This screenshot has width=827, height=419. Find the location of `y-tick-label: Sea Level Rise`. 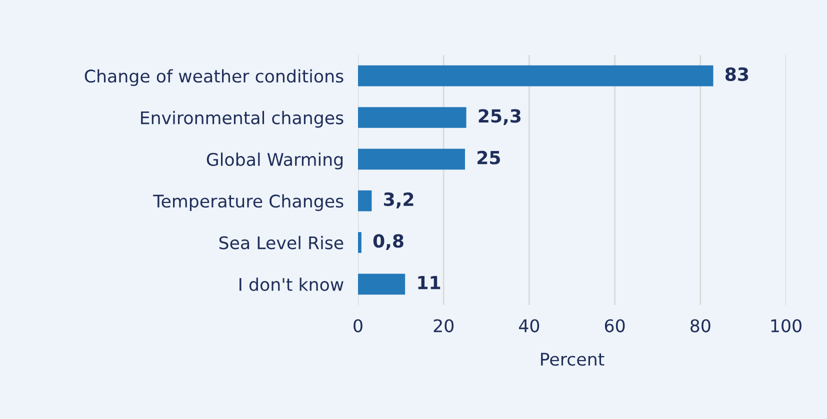

y-tick-label: Sea Level Rise is located at coordinates (281, 243).